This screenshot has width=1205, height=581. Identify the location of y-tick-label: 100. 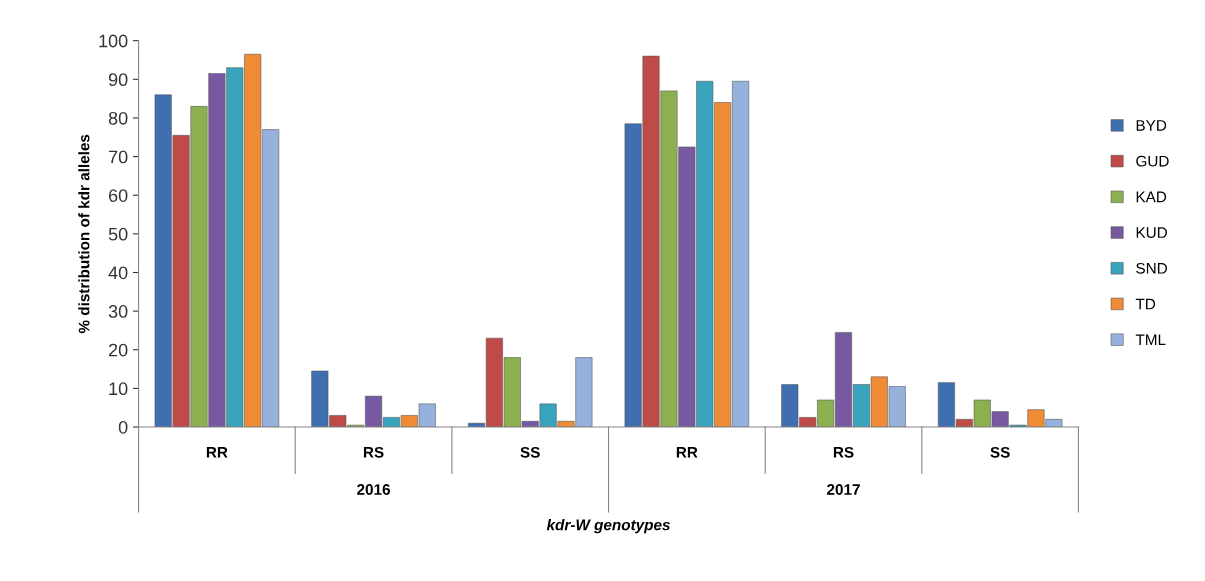
(113, 41).